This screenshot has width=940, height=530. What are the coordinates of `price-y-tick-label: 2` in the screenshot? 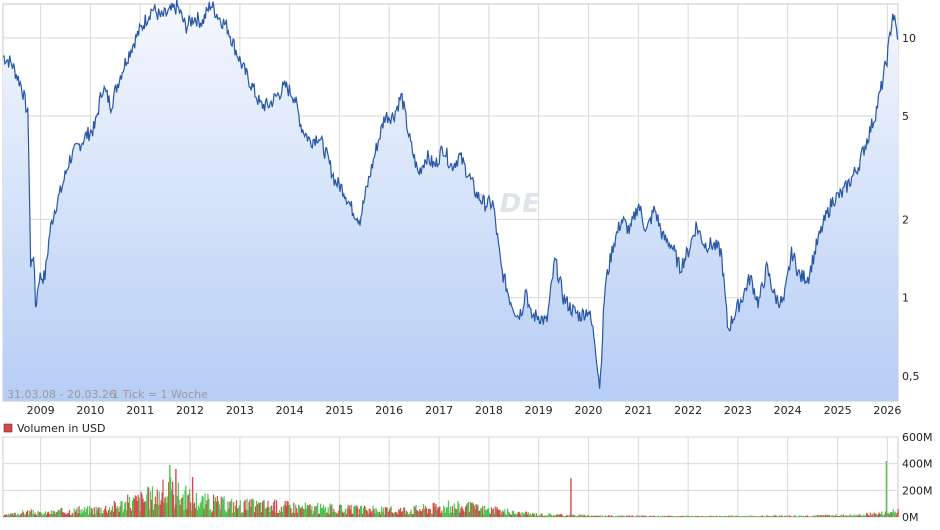 It's located at (905, 219).